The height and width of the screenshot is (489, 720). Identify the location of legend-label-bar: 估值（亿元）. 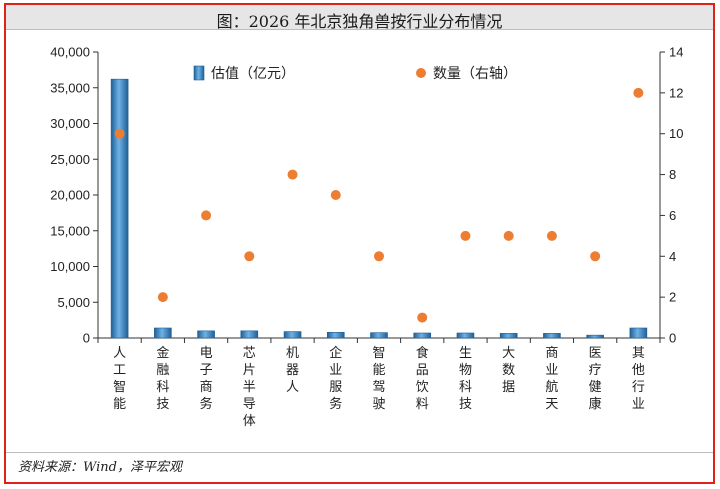
(253, 74).